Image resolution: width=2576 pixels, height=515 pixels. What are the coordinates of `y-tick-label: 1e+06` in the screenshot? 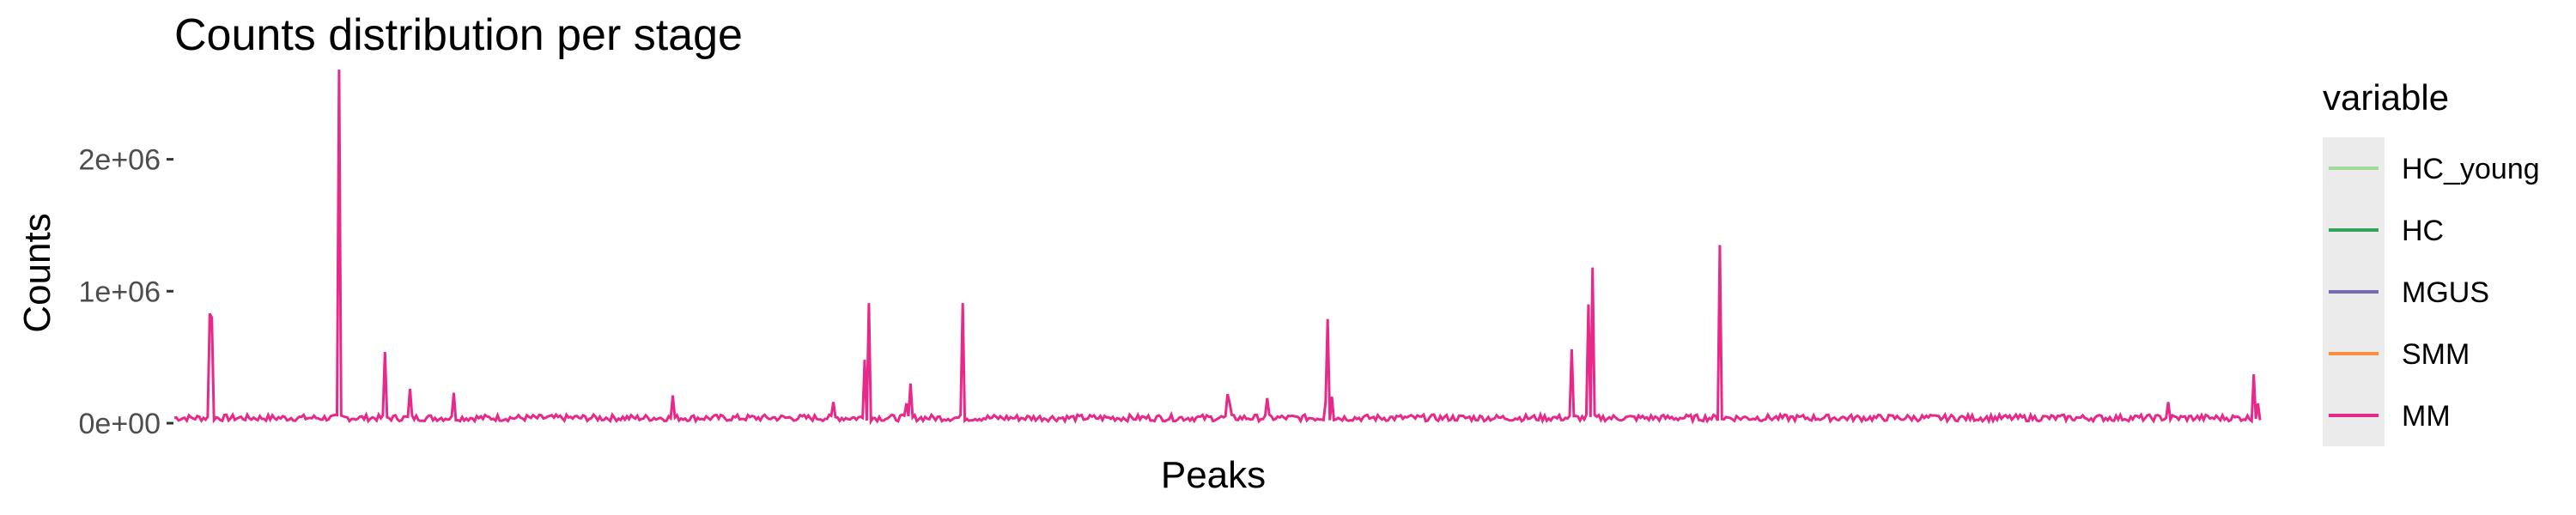 It's located at (120, 292).